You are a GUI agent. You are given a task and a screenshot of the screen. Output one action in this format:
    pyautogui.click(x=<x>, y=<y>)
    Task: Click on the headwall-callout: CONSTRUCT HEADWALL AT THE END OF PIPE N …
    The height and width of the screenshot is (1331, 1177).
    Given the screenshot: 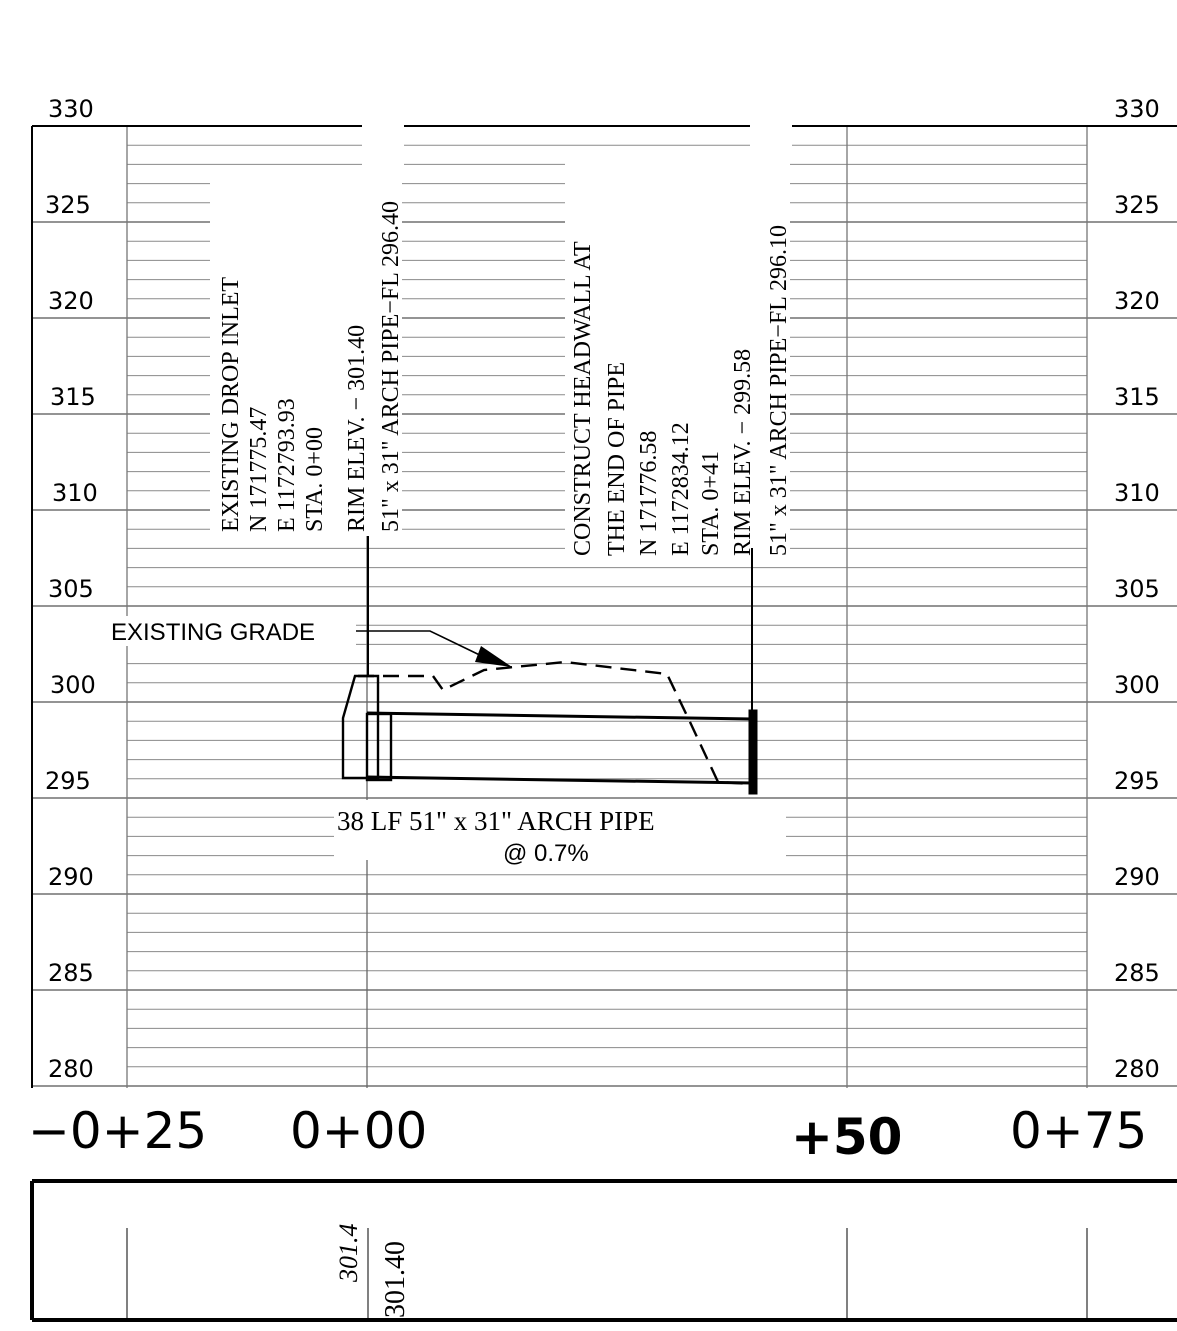 What is the action you would take?
    pyautogui.click(x=681, y=390)
    